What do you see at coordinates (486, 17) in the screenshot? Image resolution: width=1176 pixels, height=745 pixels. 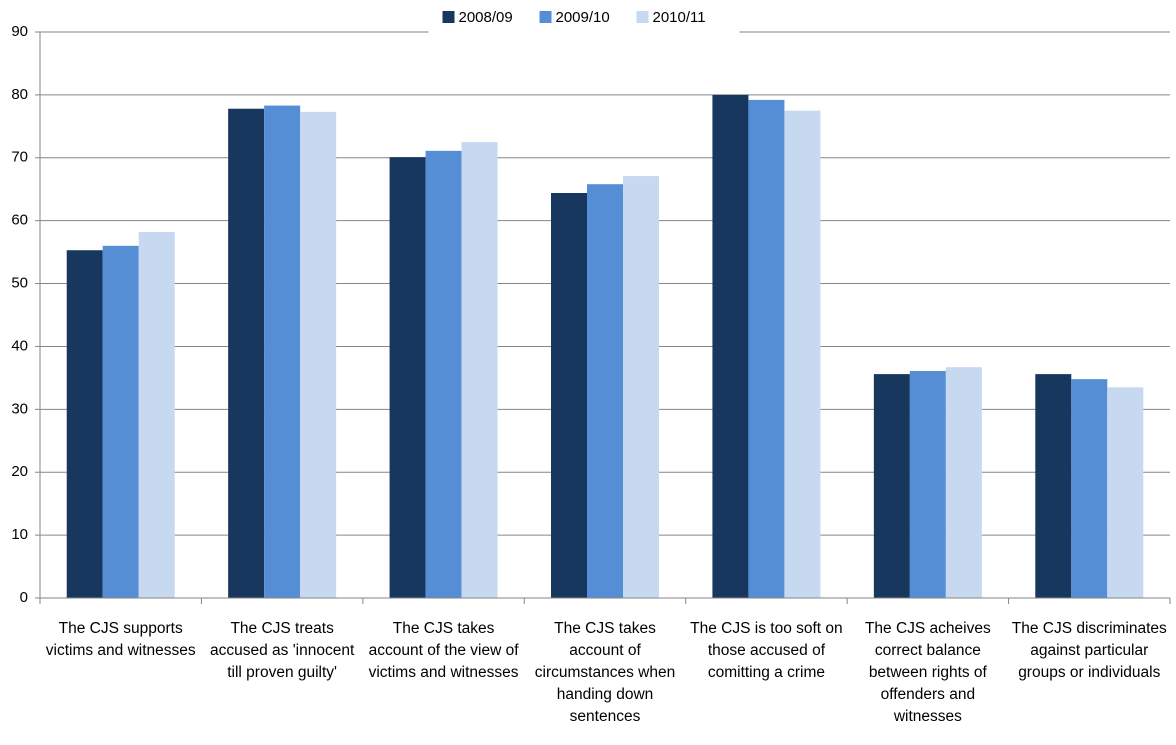 I see `legend-label: 2008/09` at bounding box center [486, 17].